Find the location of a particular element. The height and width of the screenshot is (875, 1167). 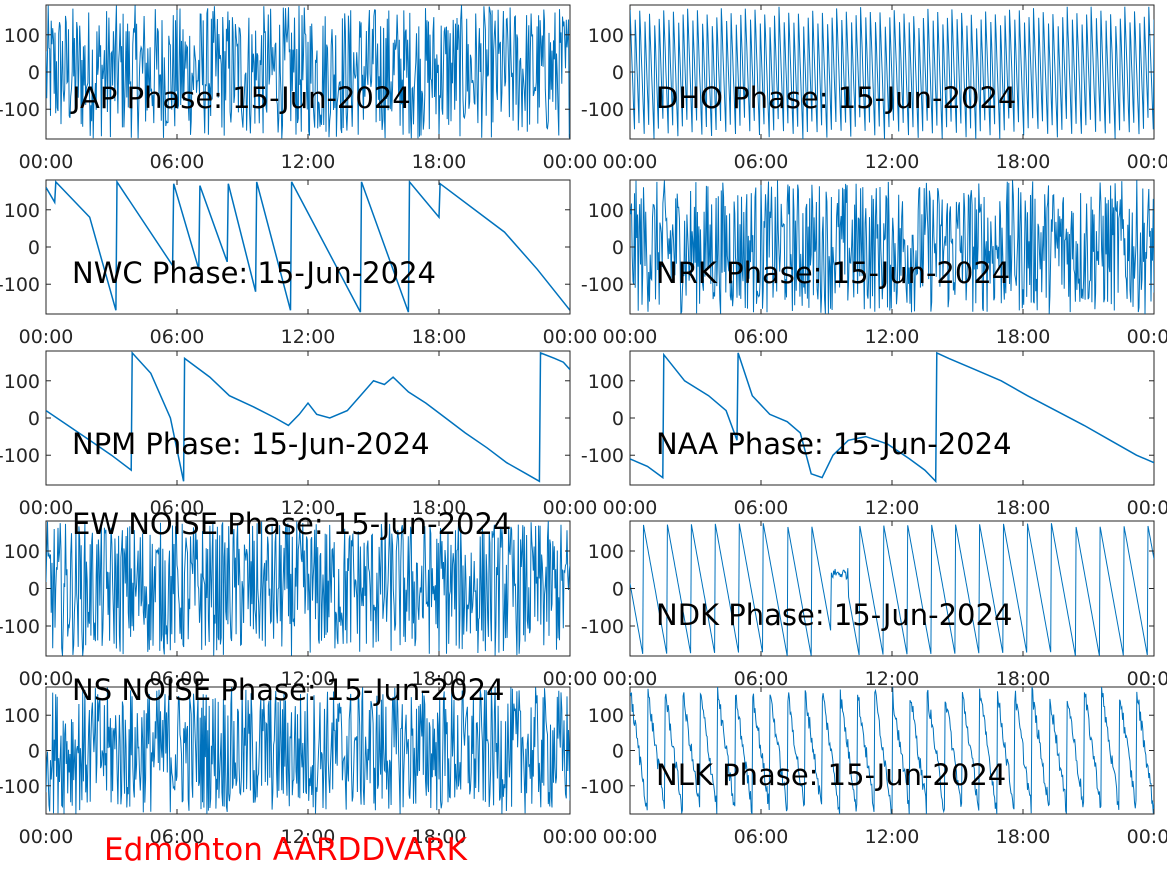

panel-title: NDK Phase: 15-Jun-2024 is located at coordinates (834, 615).